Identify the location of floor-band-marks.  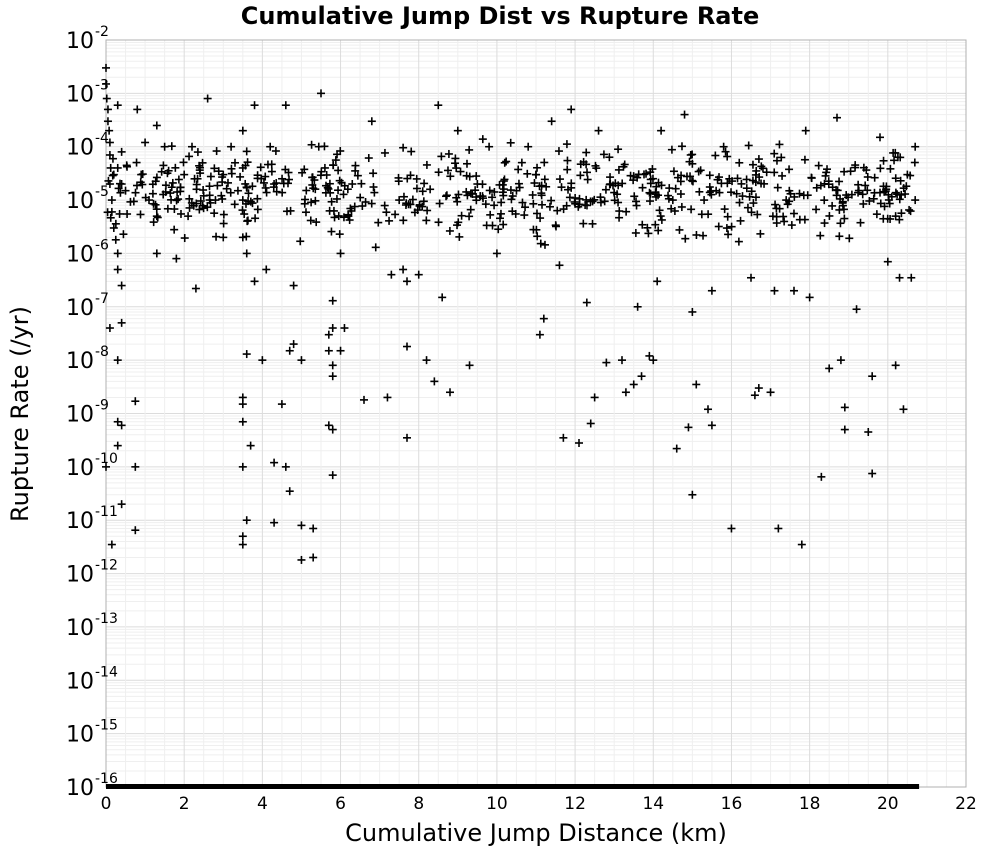
(513, 786).